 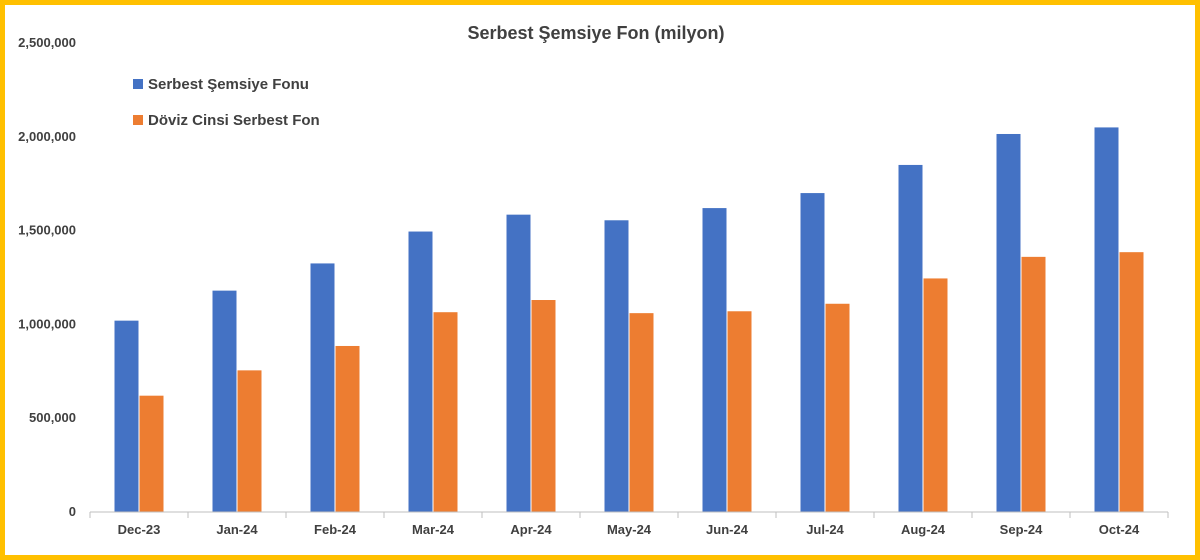 What do you see at coordinates (531, 529) in the screenshot?
I see `x-tick-label: Apr-24` at bounding box center [531, 529].